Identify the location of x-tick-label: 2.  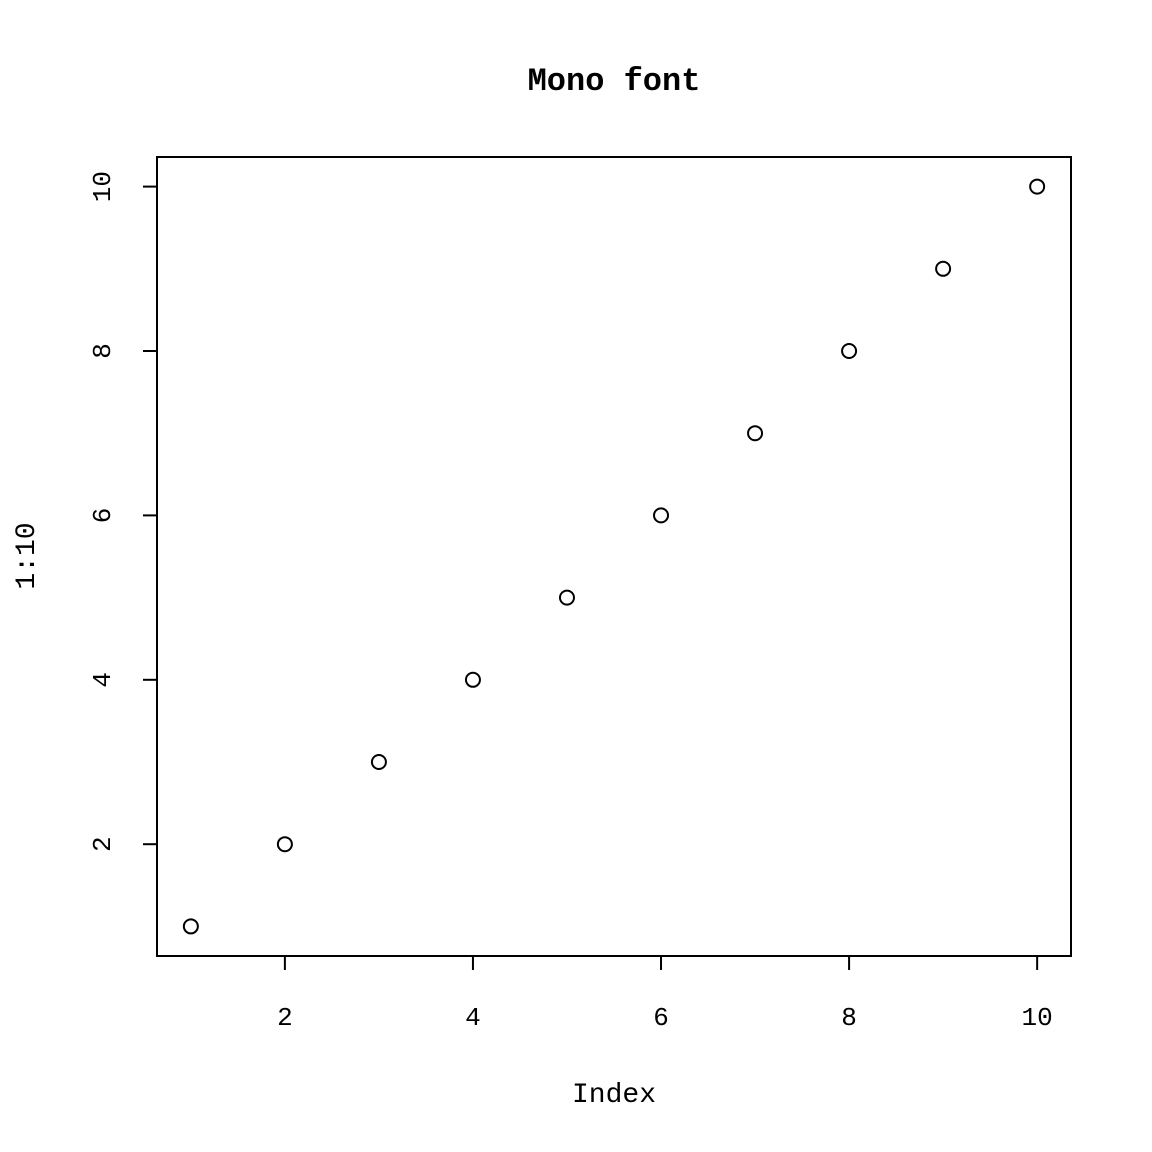
(285, 1018).